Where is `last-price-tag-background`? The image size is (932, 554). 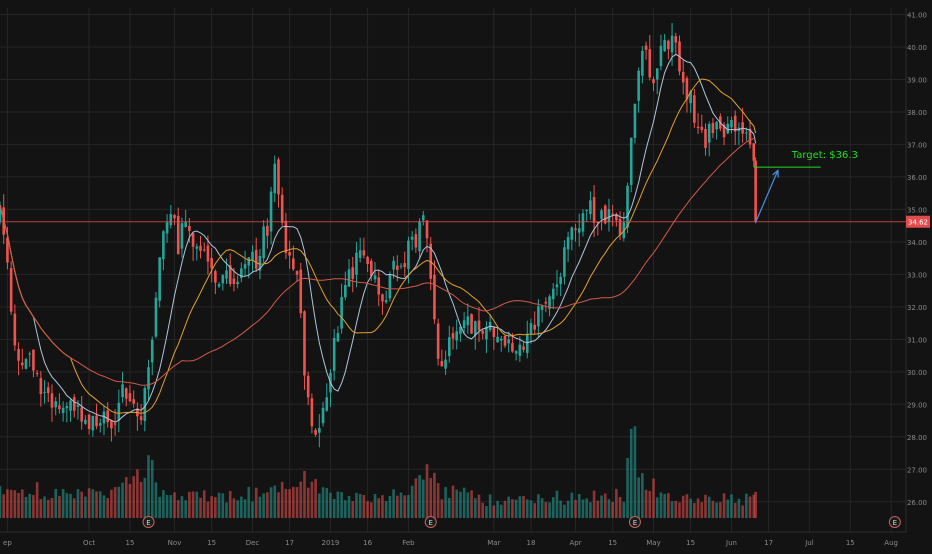
last-price-tag-background is located at coordinates (918, 221).